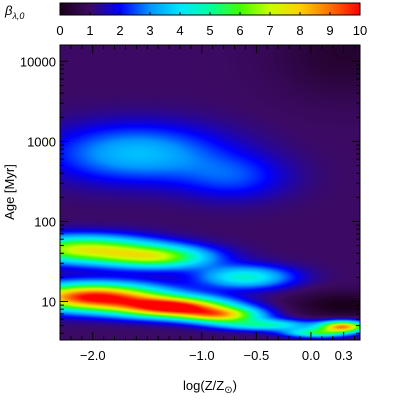  What do you see at coordinates (49, 301) in the screenshot?
I see `y-tick-label: 10` at bounding box center [49, 301].